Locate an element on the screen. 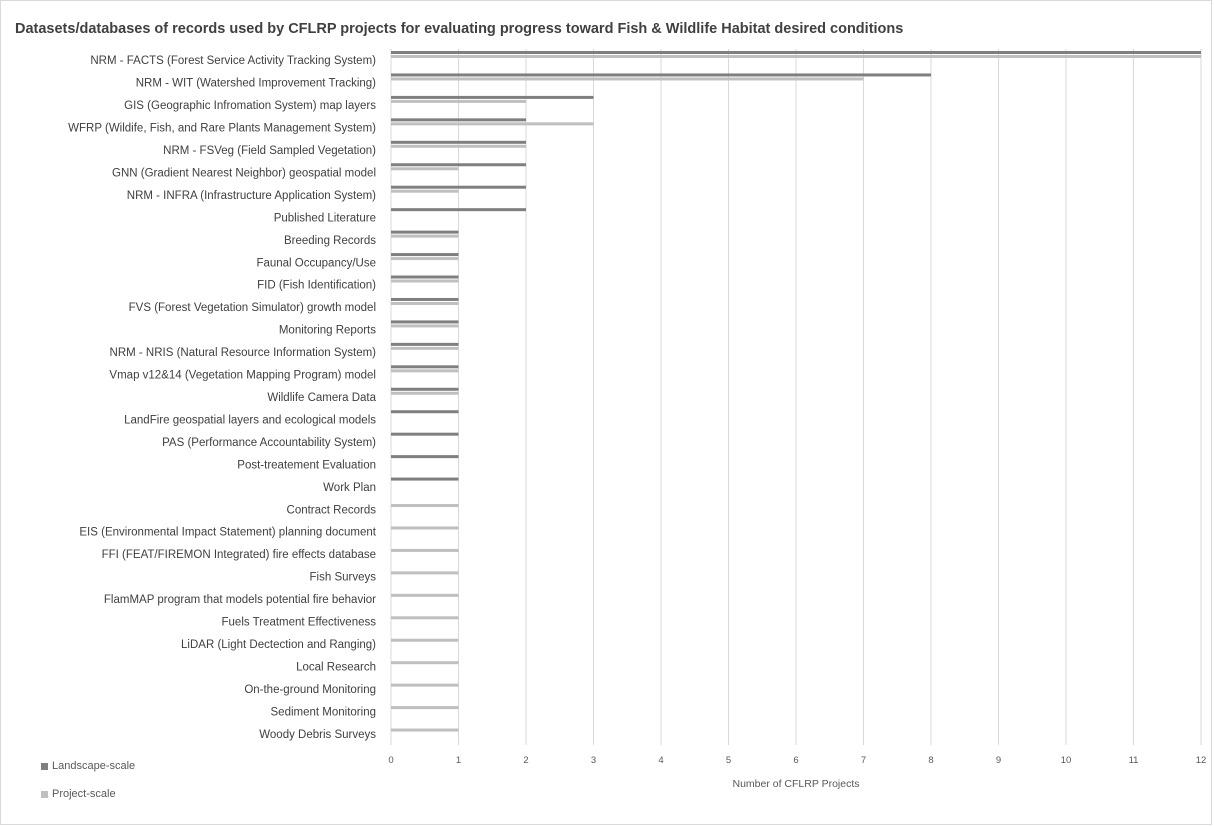 The image size is (1214, 827). category-label: Sediment Monitoring is located at coordinates (323, 712).